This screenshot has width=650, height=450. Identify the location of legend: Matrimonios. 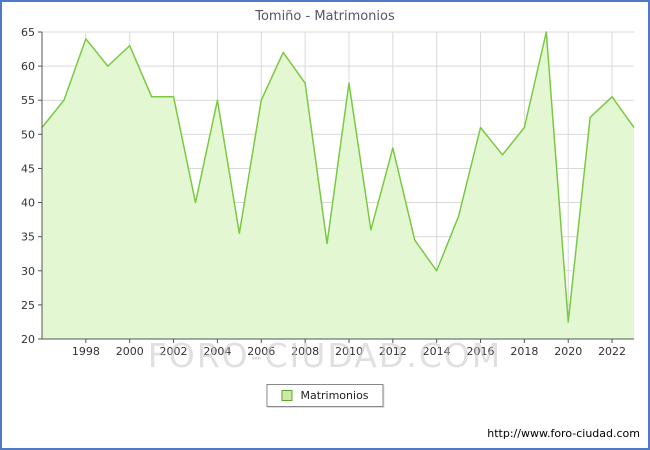
(325, 395).